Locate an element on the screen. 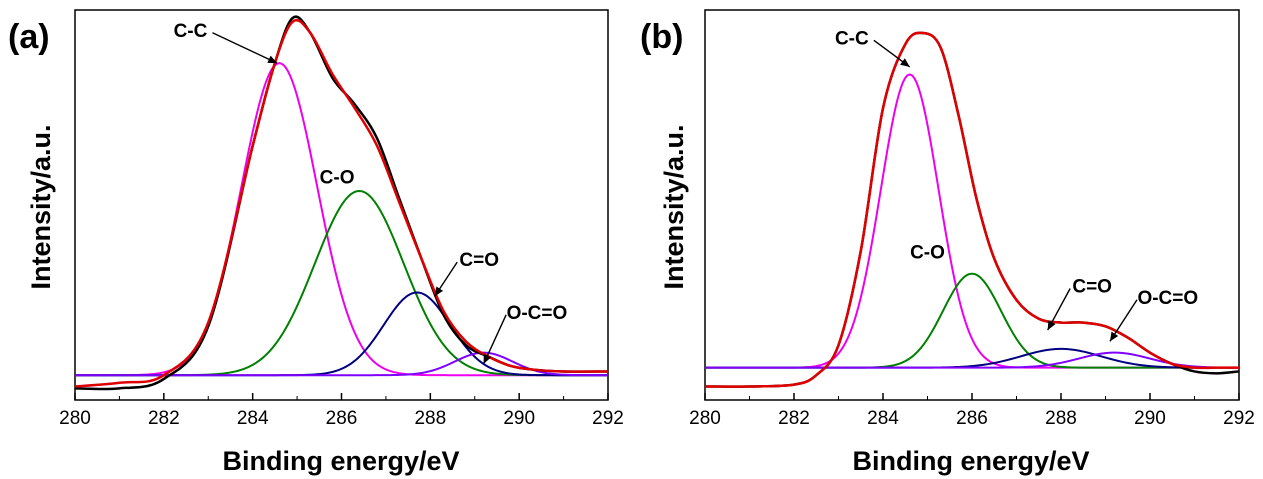  x-tick-label-b: 286 is located at coordinates (972, 418).